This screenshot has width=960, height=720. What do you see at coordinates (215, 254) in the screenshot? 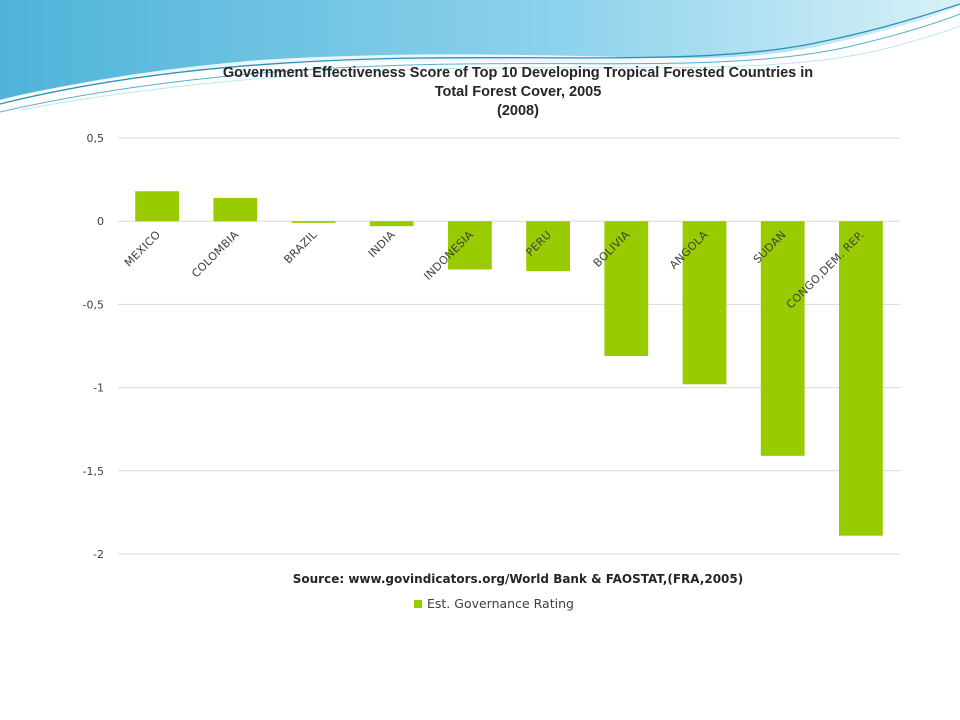
I see `x-tick-label: COLOMBIA` at bounding box center [215, 254].